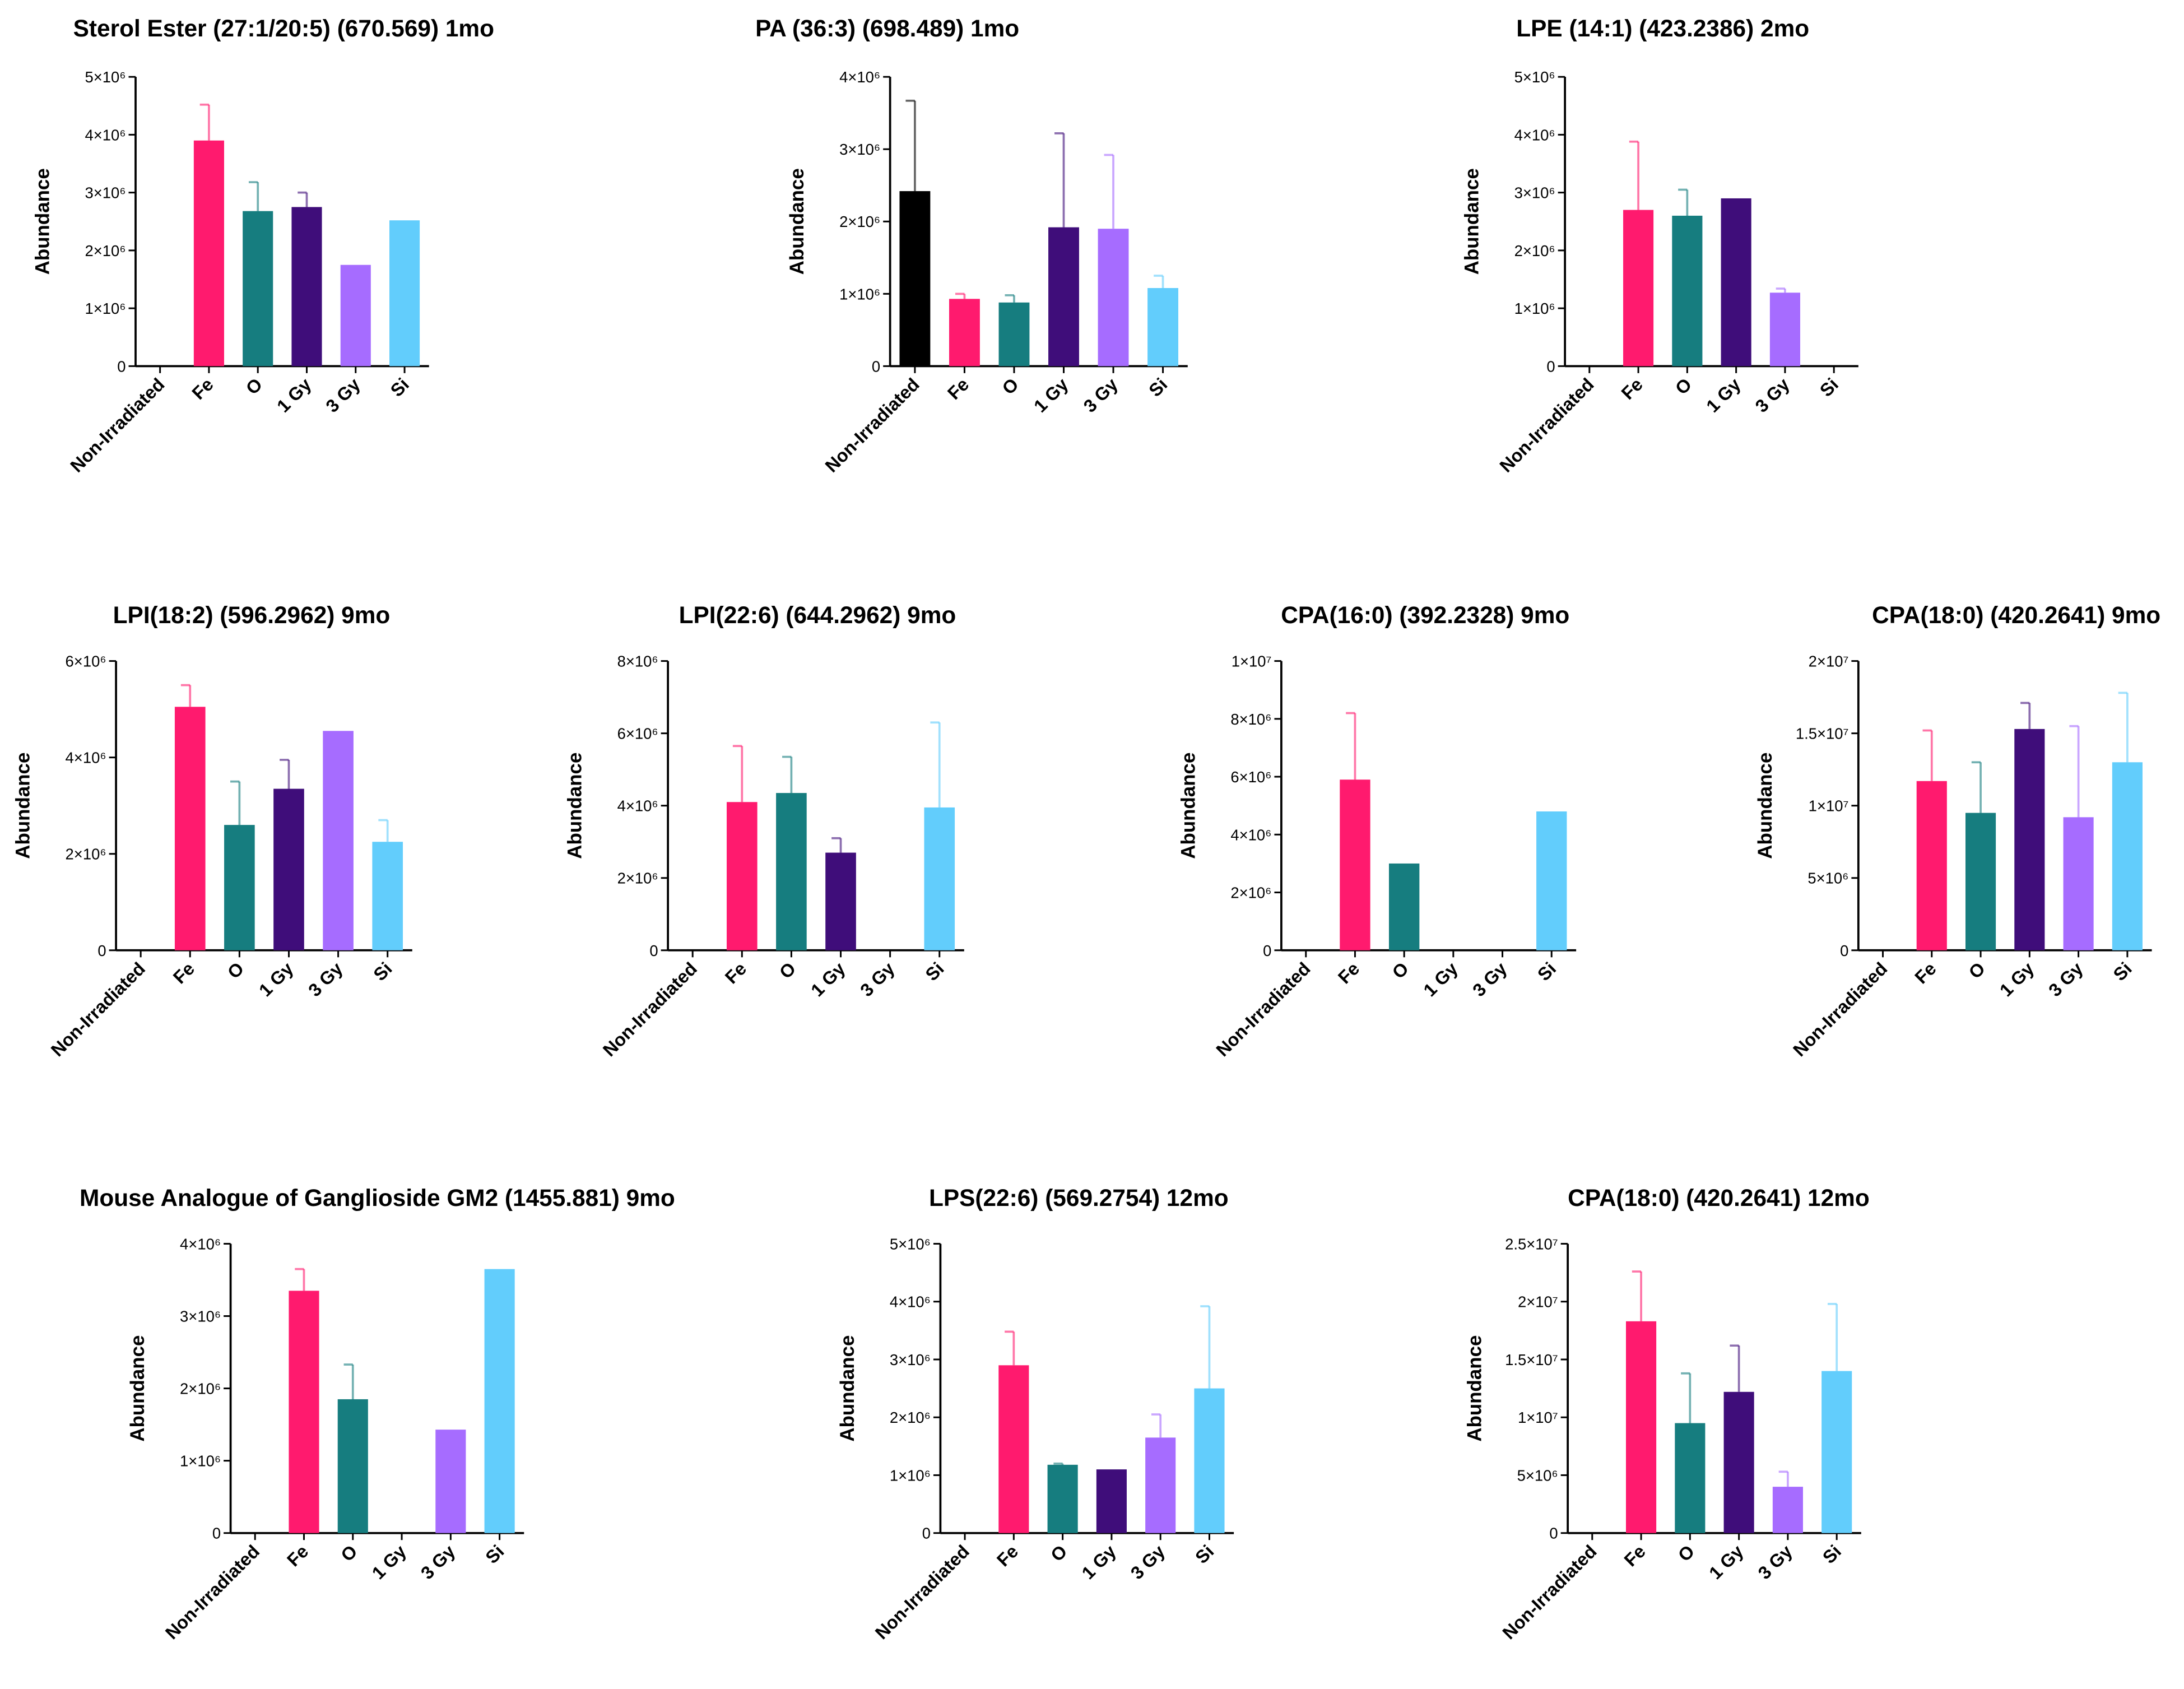  What do you see at coordinates (1425, 615) in the screenshot?
I see `chart-title: CPA(16:0) (392.2328) 9mo` at bounding box center [1425, 615].